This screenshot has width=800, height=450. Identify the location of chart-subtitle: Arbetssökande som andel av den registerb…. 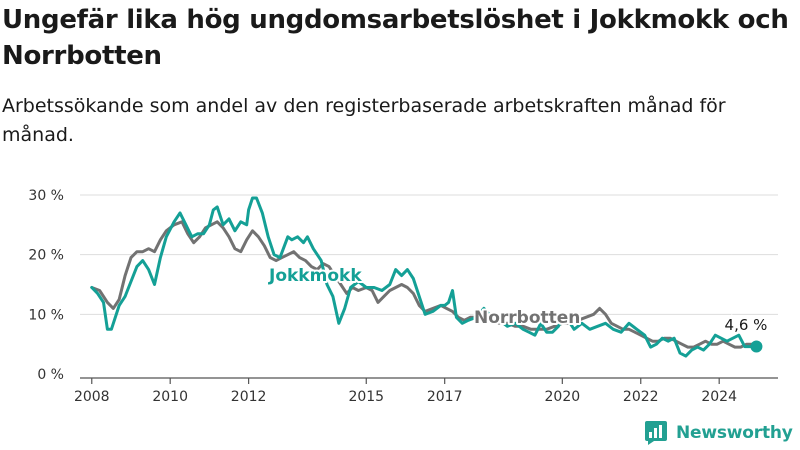
(364, 120).